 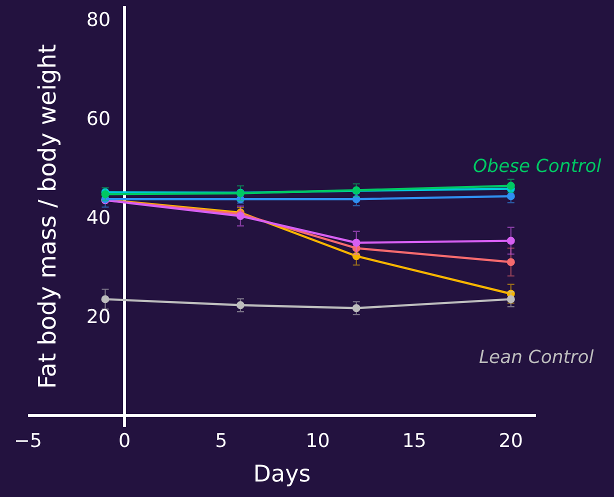 I want to click on x-tick-label: 20, so click(x=510, y=441).